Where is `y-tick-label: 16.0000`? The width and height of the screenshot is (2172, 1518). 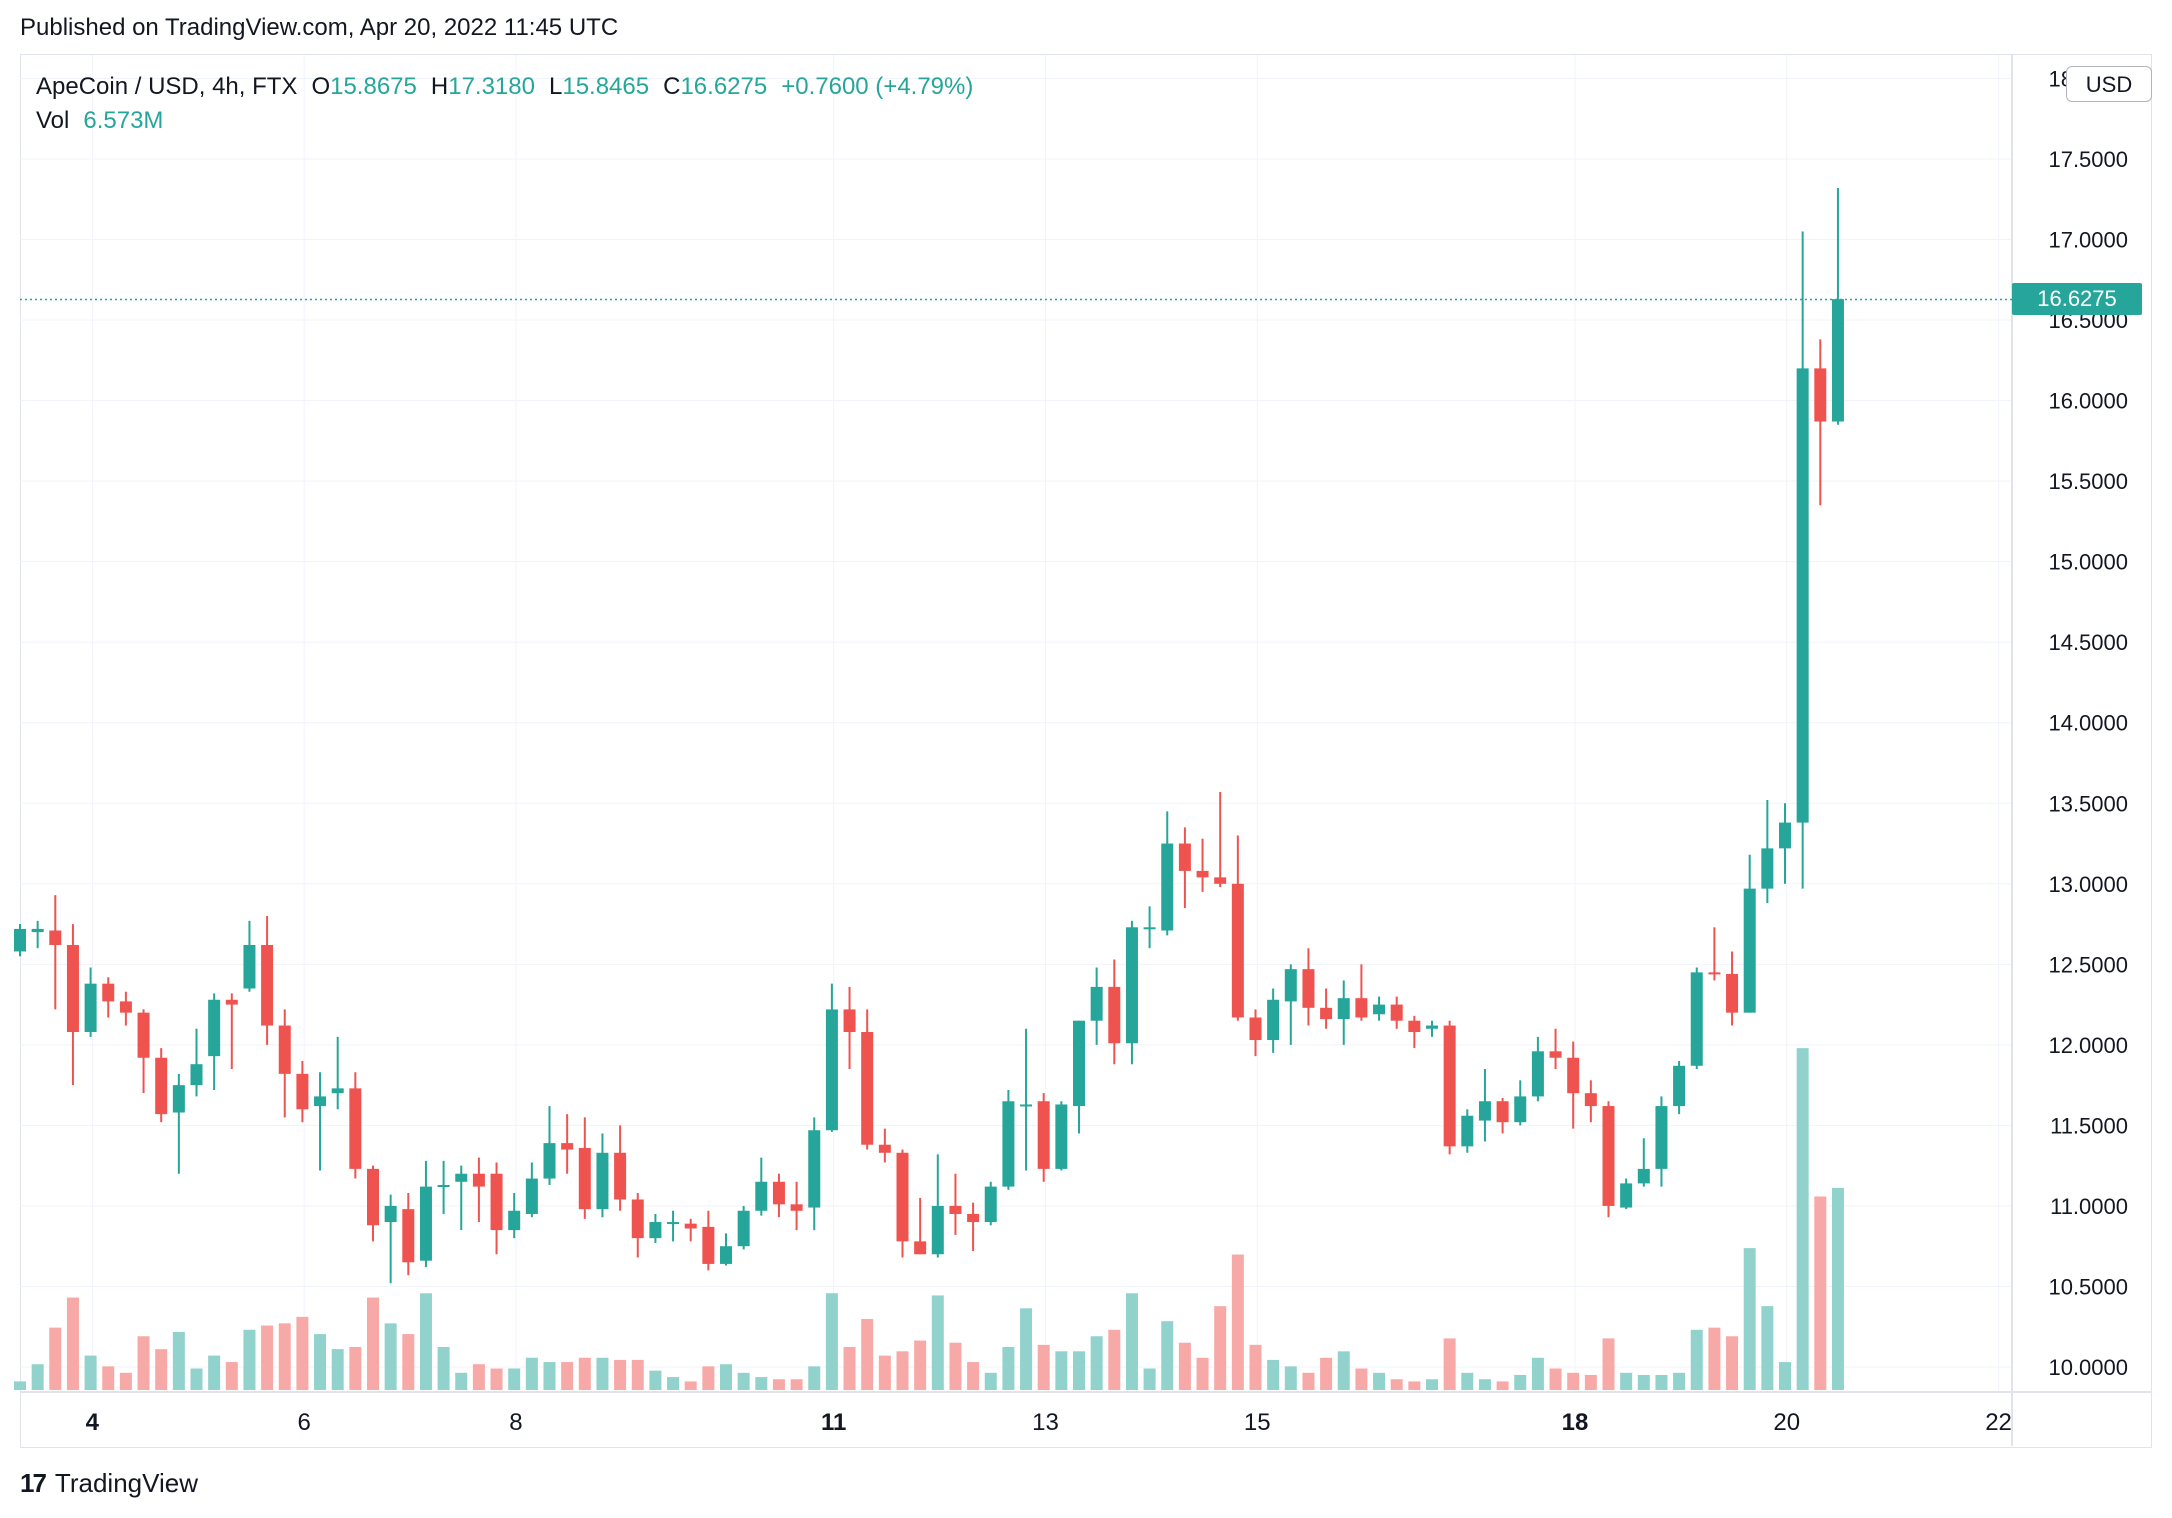 y-tick-label: 16.0000 is located at coordinates (2088, 401).